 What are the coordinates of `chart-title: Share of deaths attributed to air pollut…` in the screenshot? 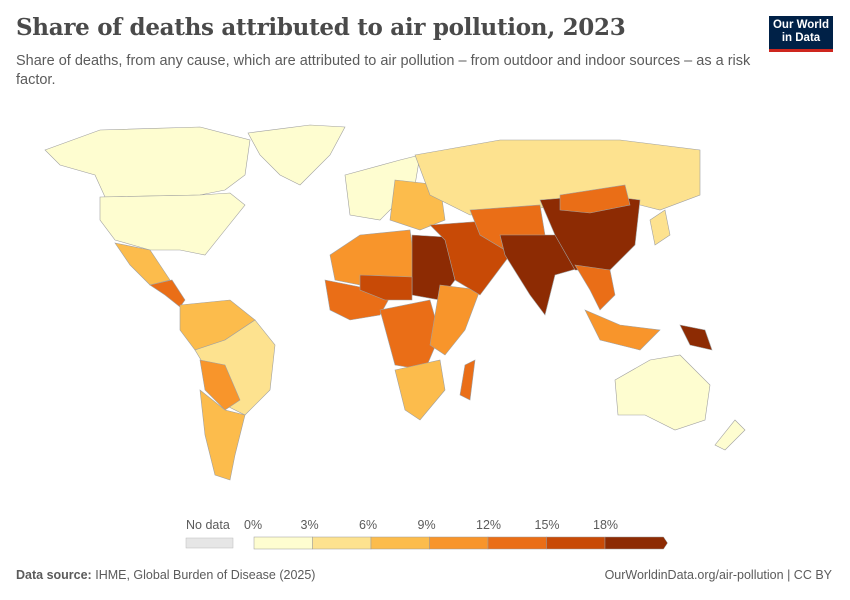 It's located at (321, 27).